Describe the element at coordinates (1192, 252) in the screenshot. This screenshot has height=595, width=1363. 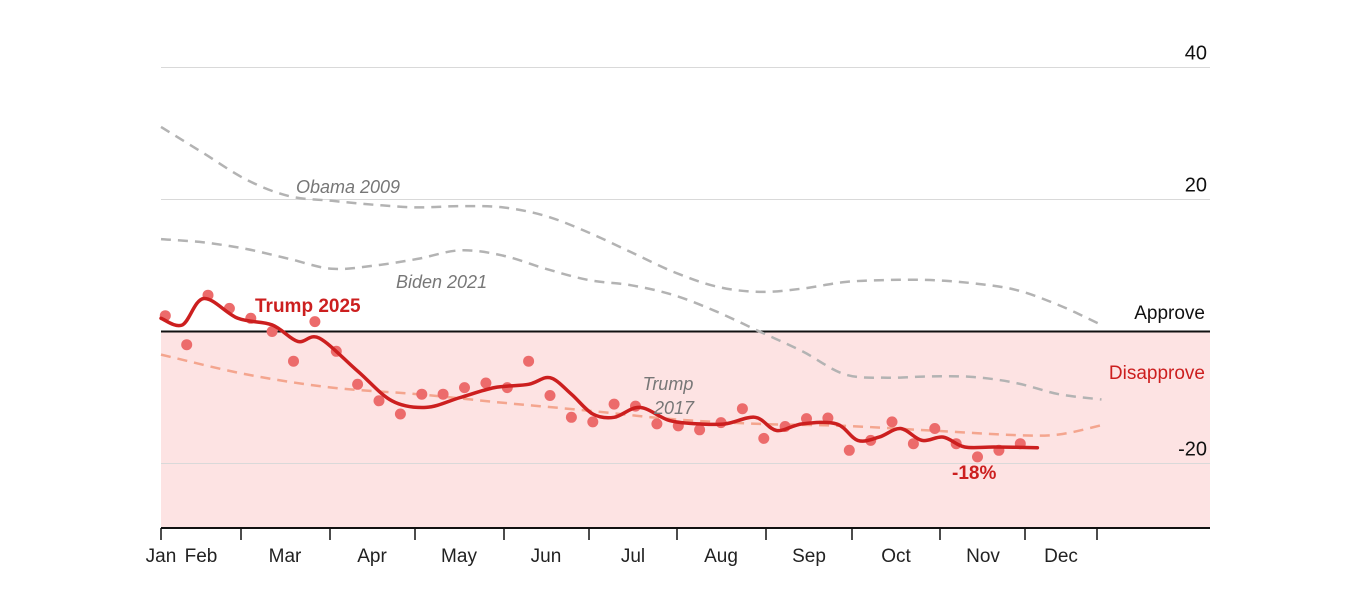
I see `y-axis-ticks: 40 20 -20` at that location.